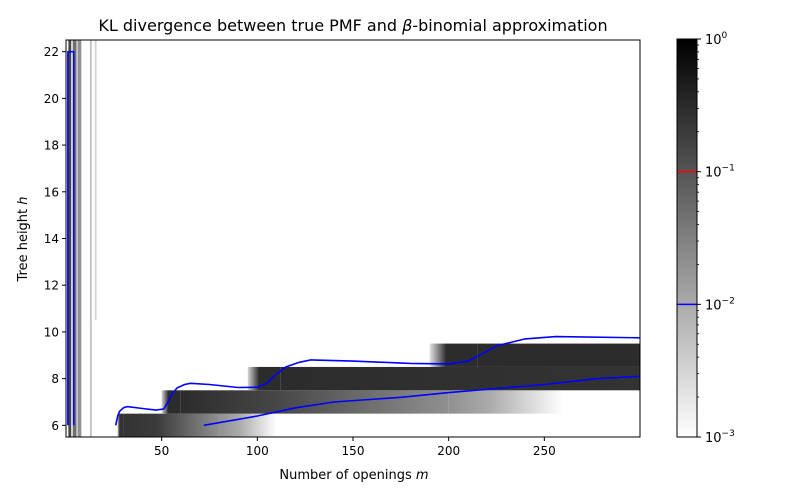  Describe the element at coordinates (257, 451) in the screenshot. I see `x-tick-label: 100` at that location.